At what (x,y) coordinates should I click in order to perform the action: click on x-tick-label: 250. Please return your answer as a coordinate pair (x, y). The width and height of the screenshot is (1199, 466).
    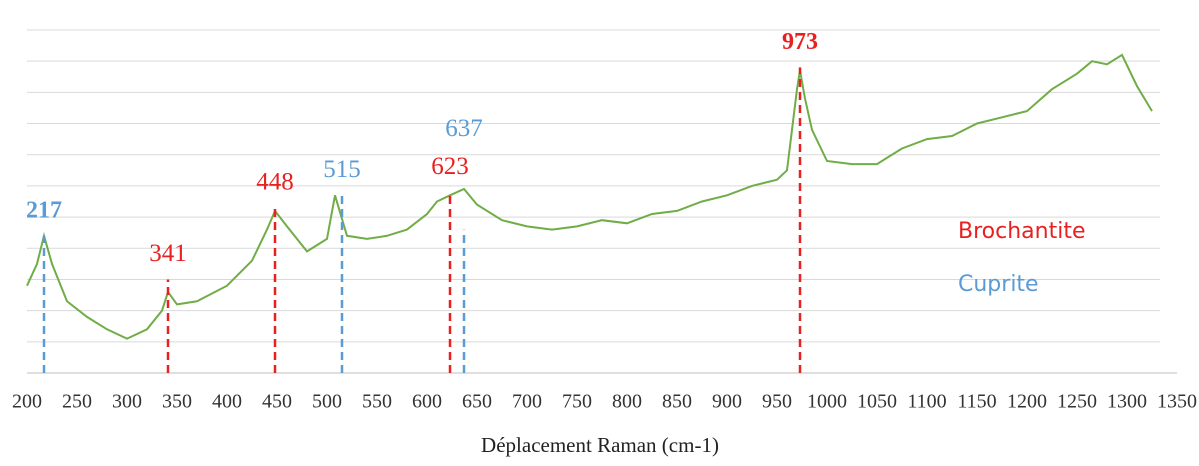
    Looking at the image, I should click on (77, 402).